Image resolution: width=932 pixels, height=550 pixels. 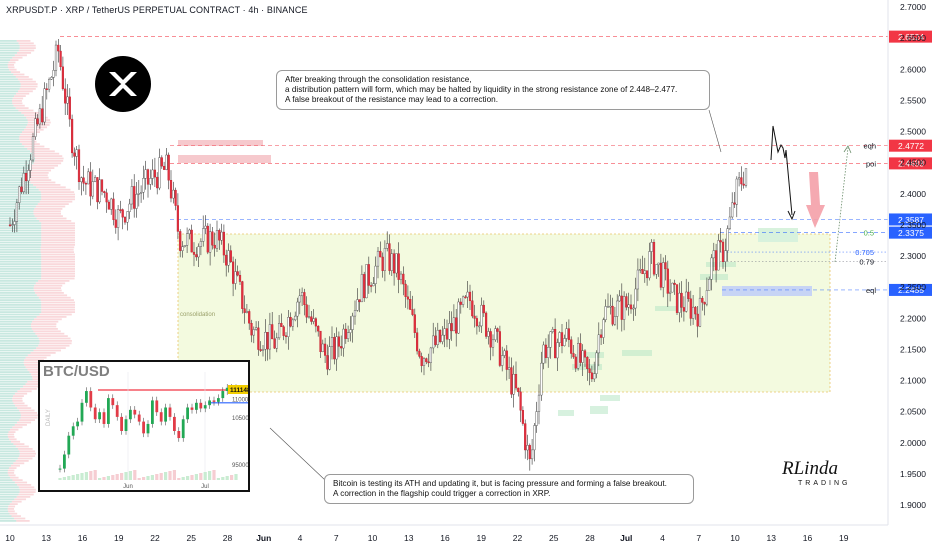 I want to click on level-label: eql, so click(x=871, y=290).